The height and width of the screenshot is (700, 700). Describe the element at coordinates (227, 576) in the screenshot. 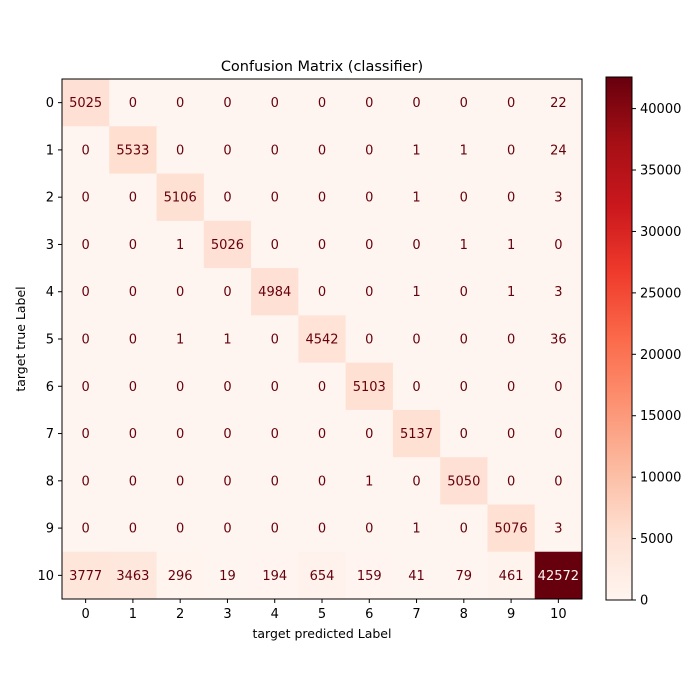

I see `cell-value-label: 19` at that location.